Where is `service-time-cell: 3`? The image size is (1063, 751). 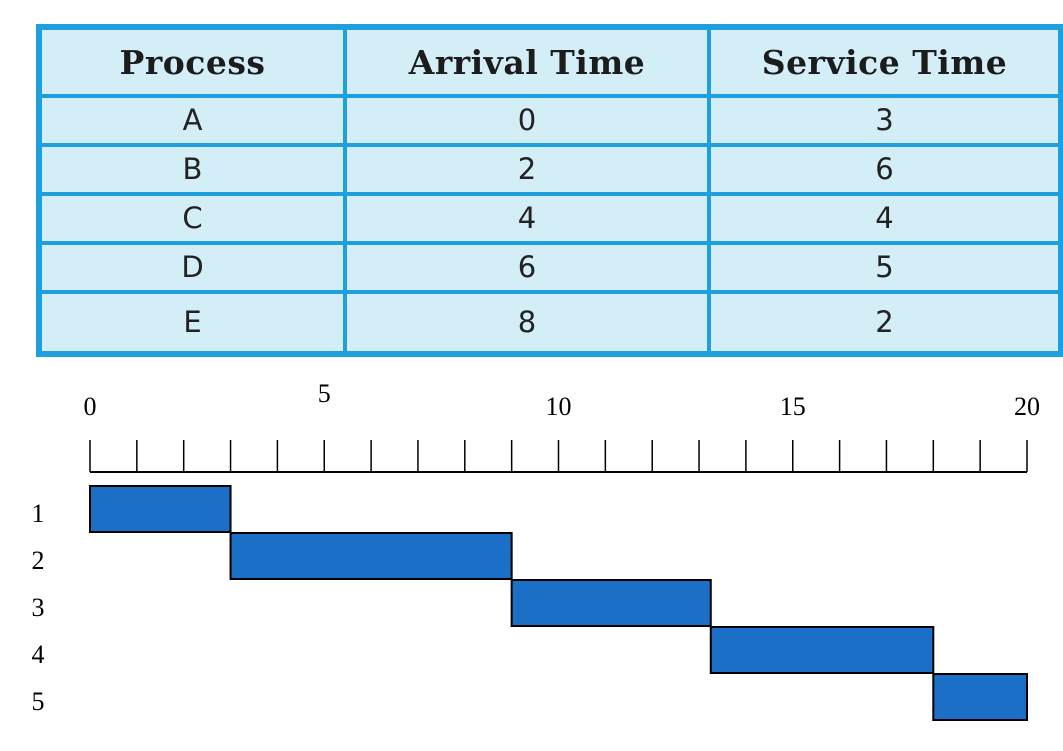
service-time-cell: 3 is located at coordinates (885, 120).